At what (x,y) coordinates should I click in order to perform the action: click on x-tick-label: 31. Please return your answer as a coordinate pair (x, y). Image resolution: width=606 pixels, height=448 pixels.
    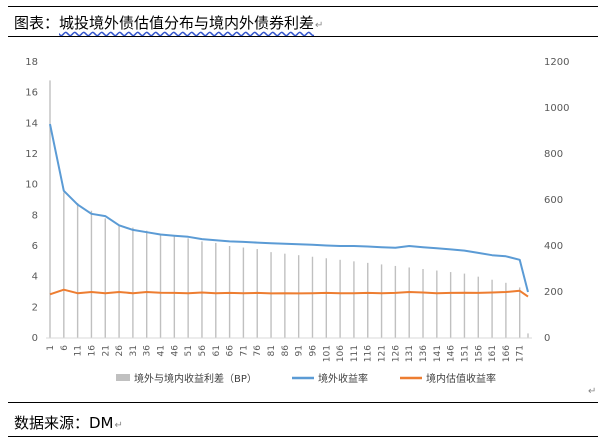
    Looking at the image, I should click on (134, 350).